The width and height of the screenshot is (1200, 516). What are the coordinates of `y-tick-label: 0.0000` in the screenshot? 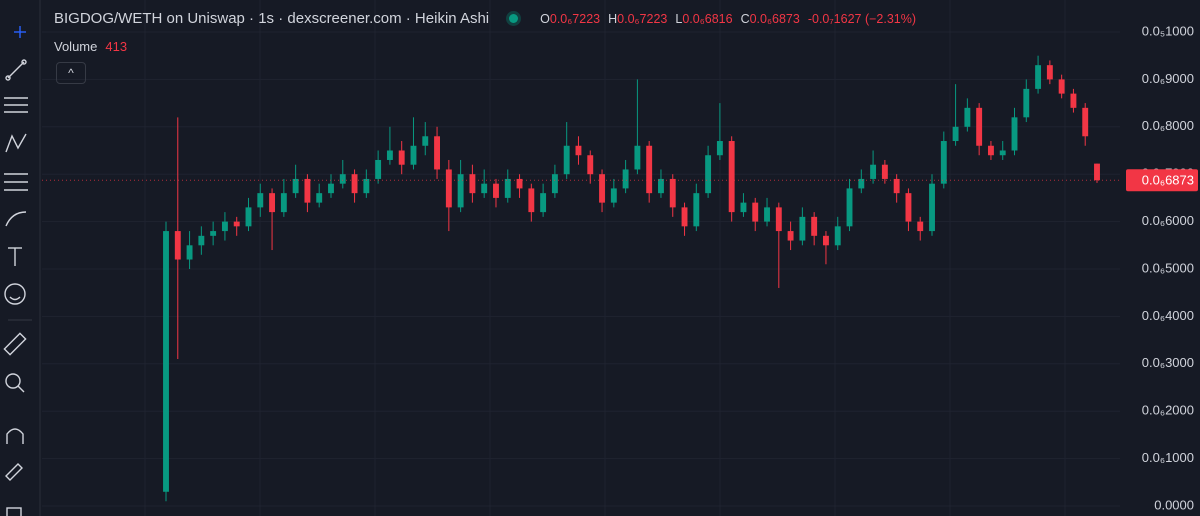 It's located at (1174, 504).